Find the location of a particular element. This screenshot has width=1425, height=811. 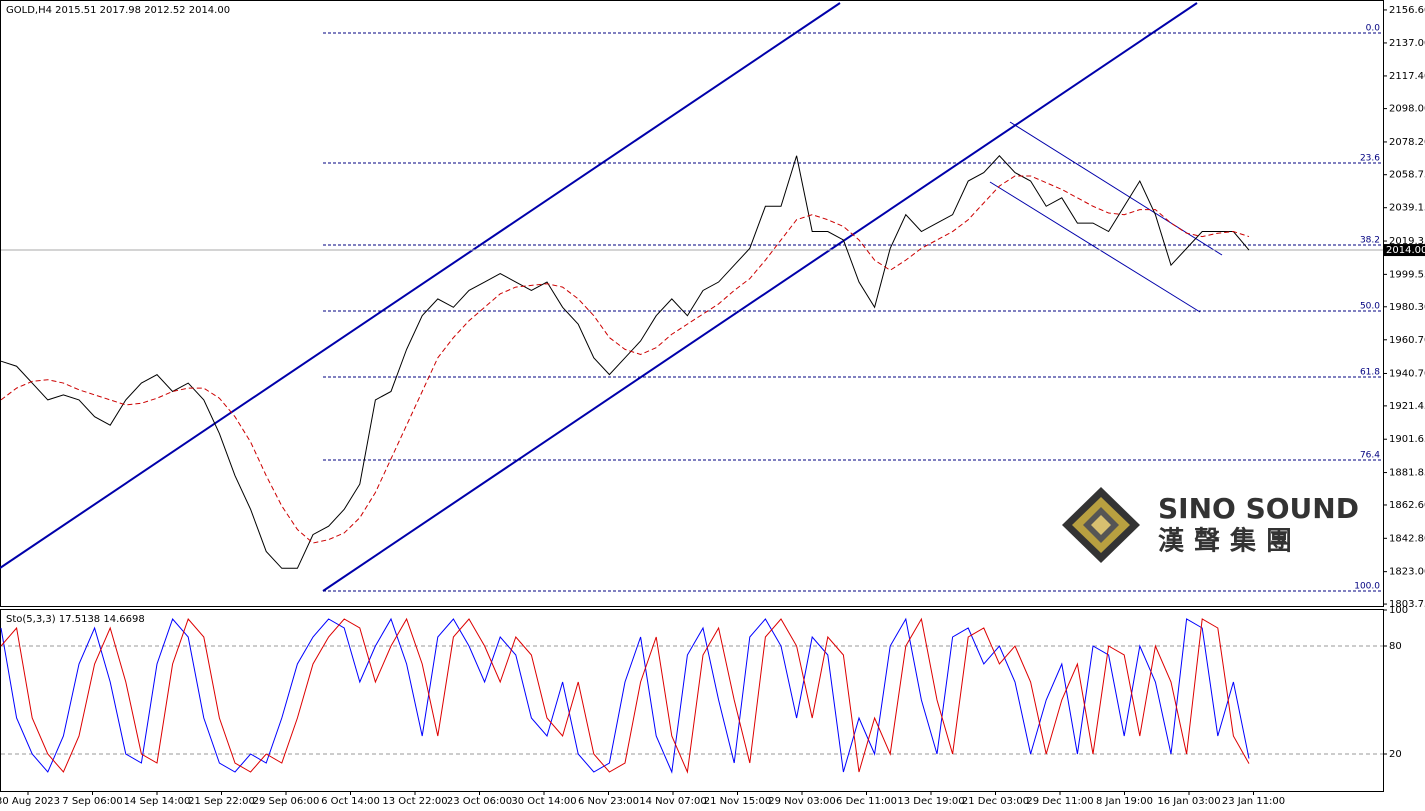

x-tick-label: 8 Jan 19:00 is located at coordinates (1124, 801).